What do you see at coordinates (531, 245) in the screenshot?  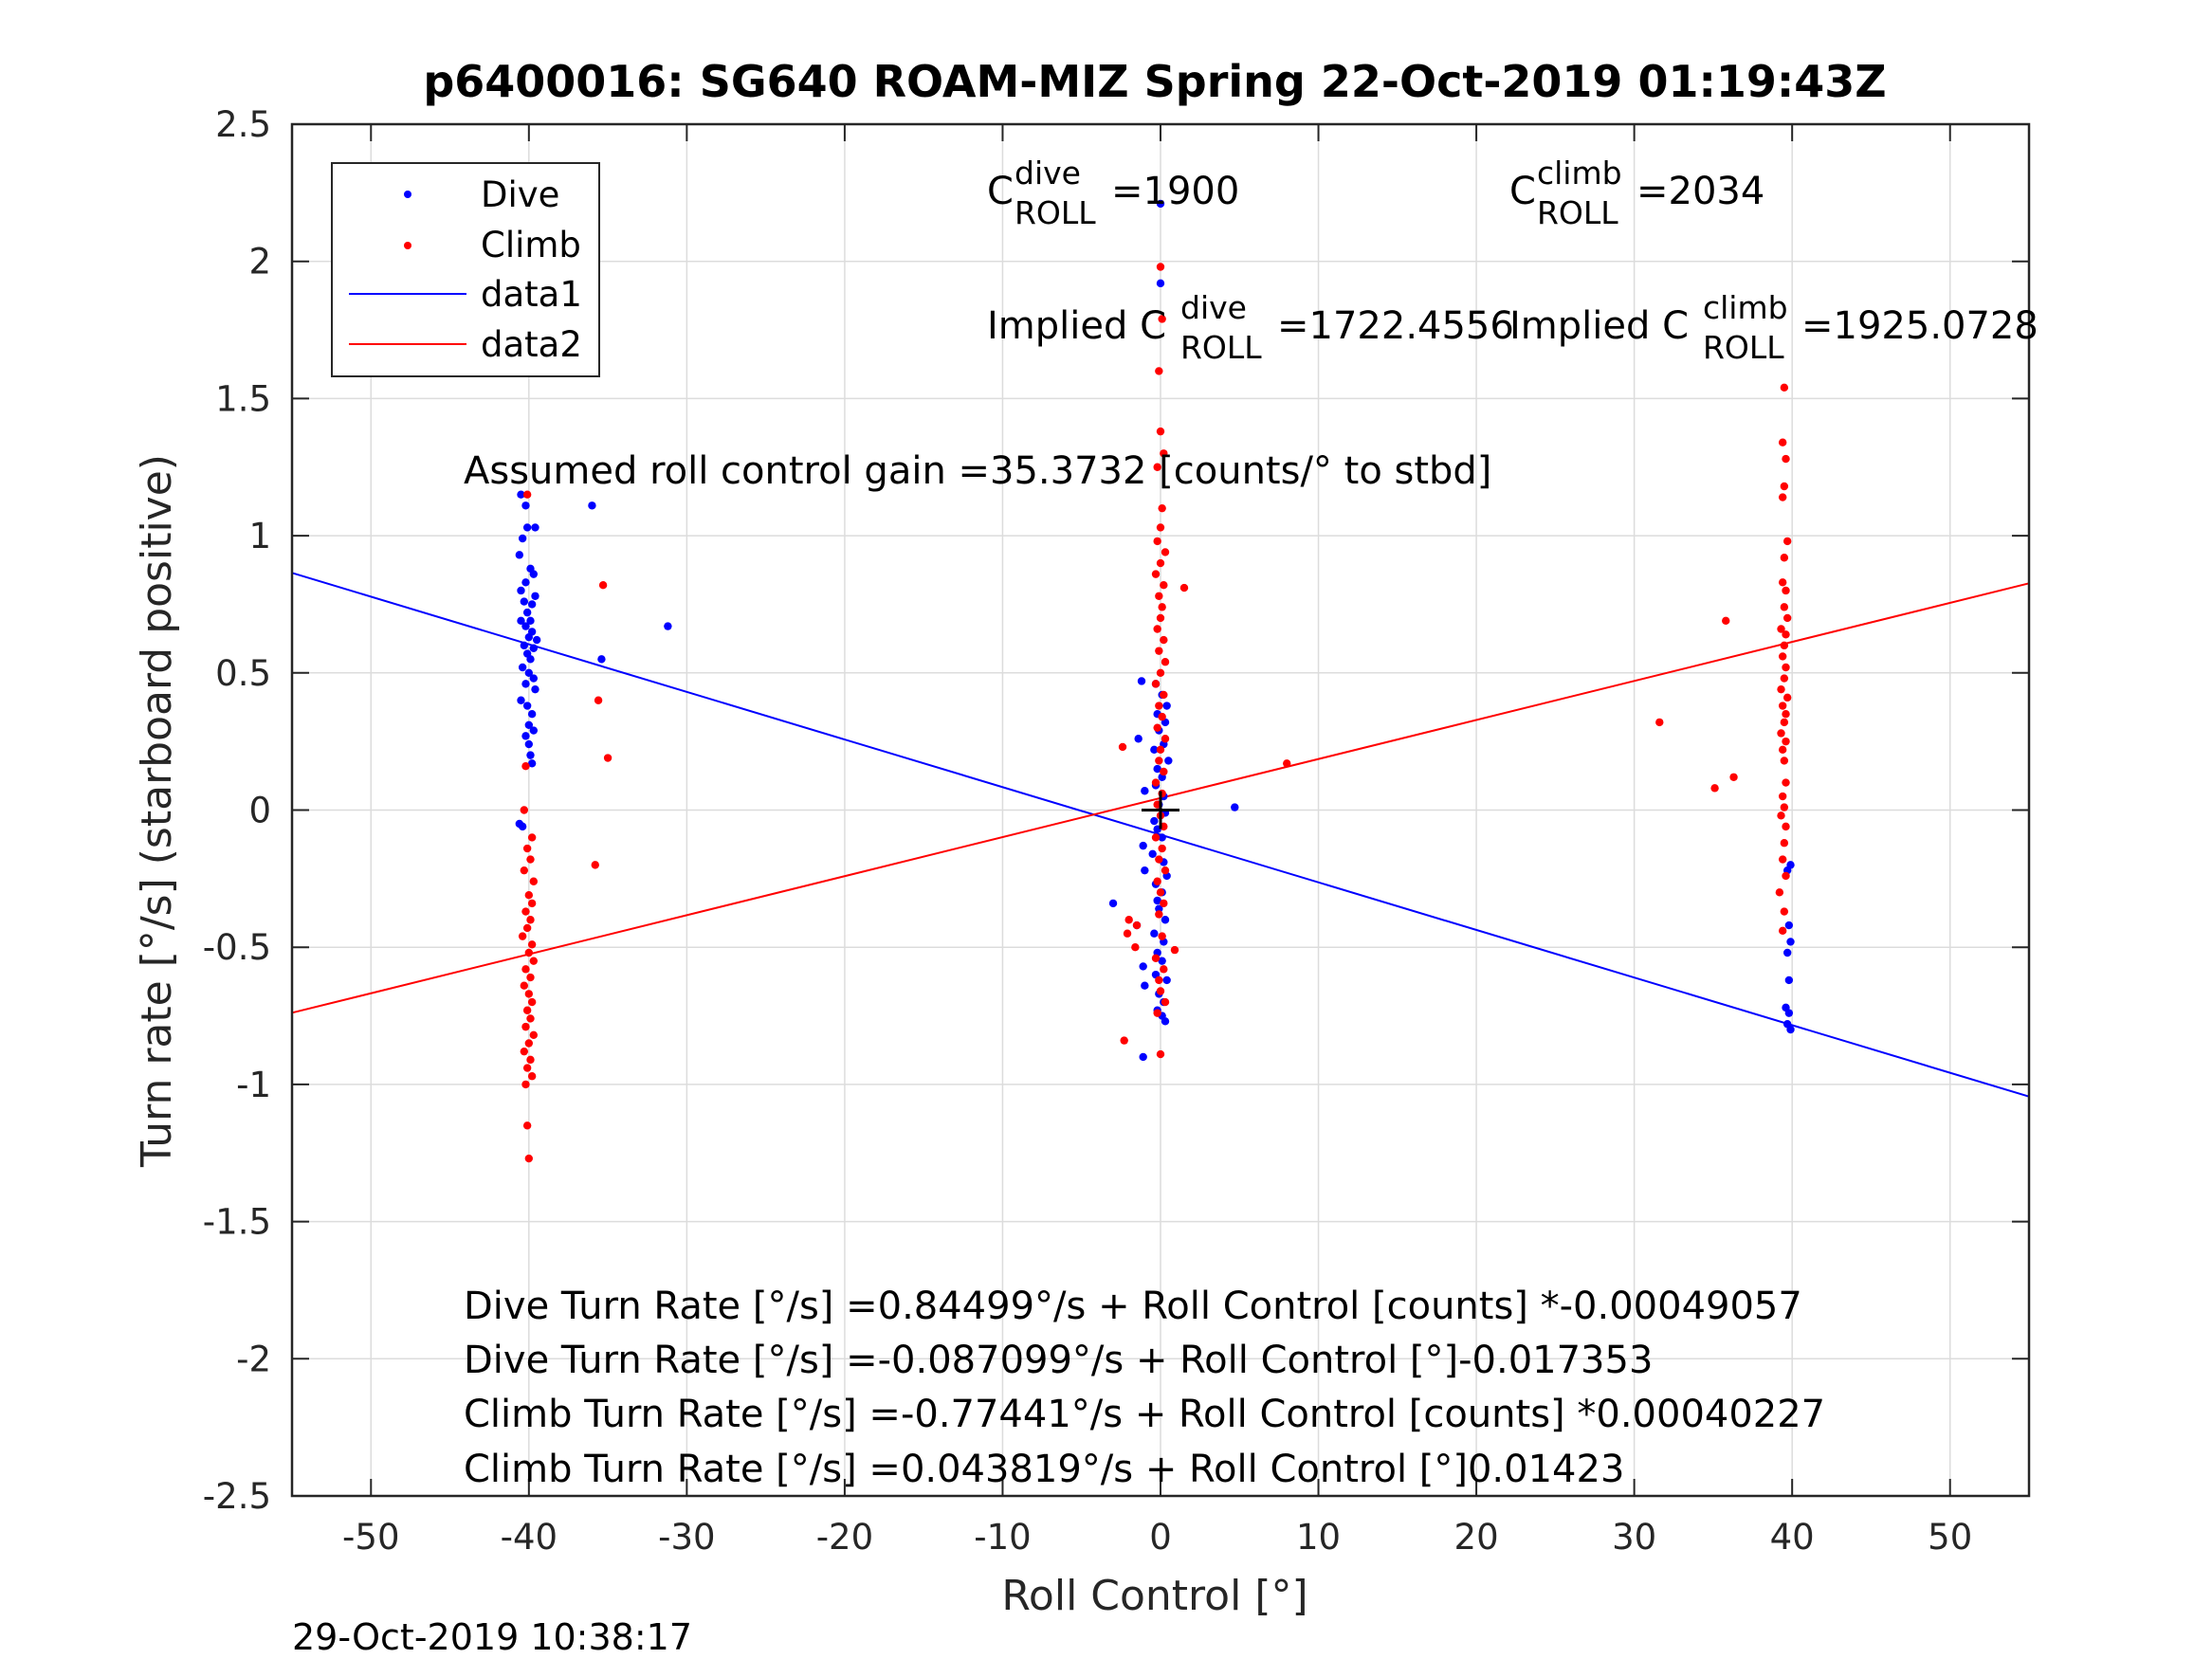 I see `legend-label: Climb` at bounding box center [531, 245].